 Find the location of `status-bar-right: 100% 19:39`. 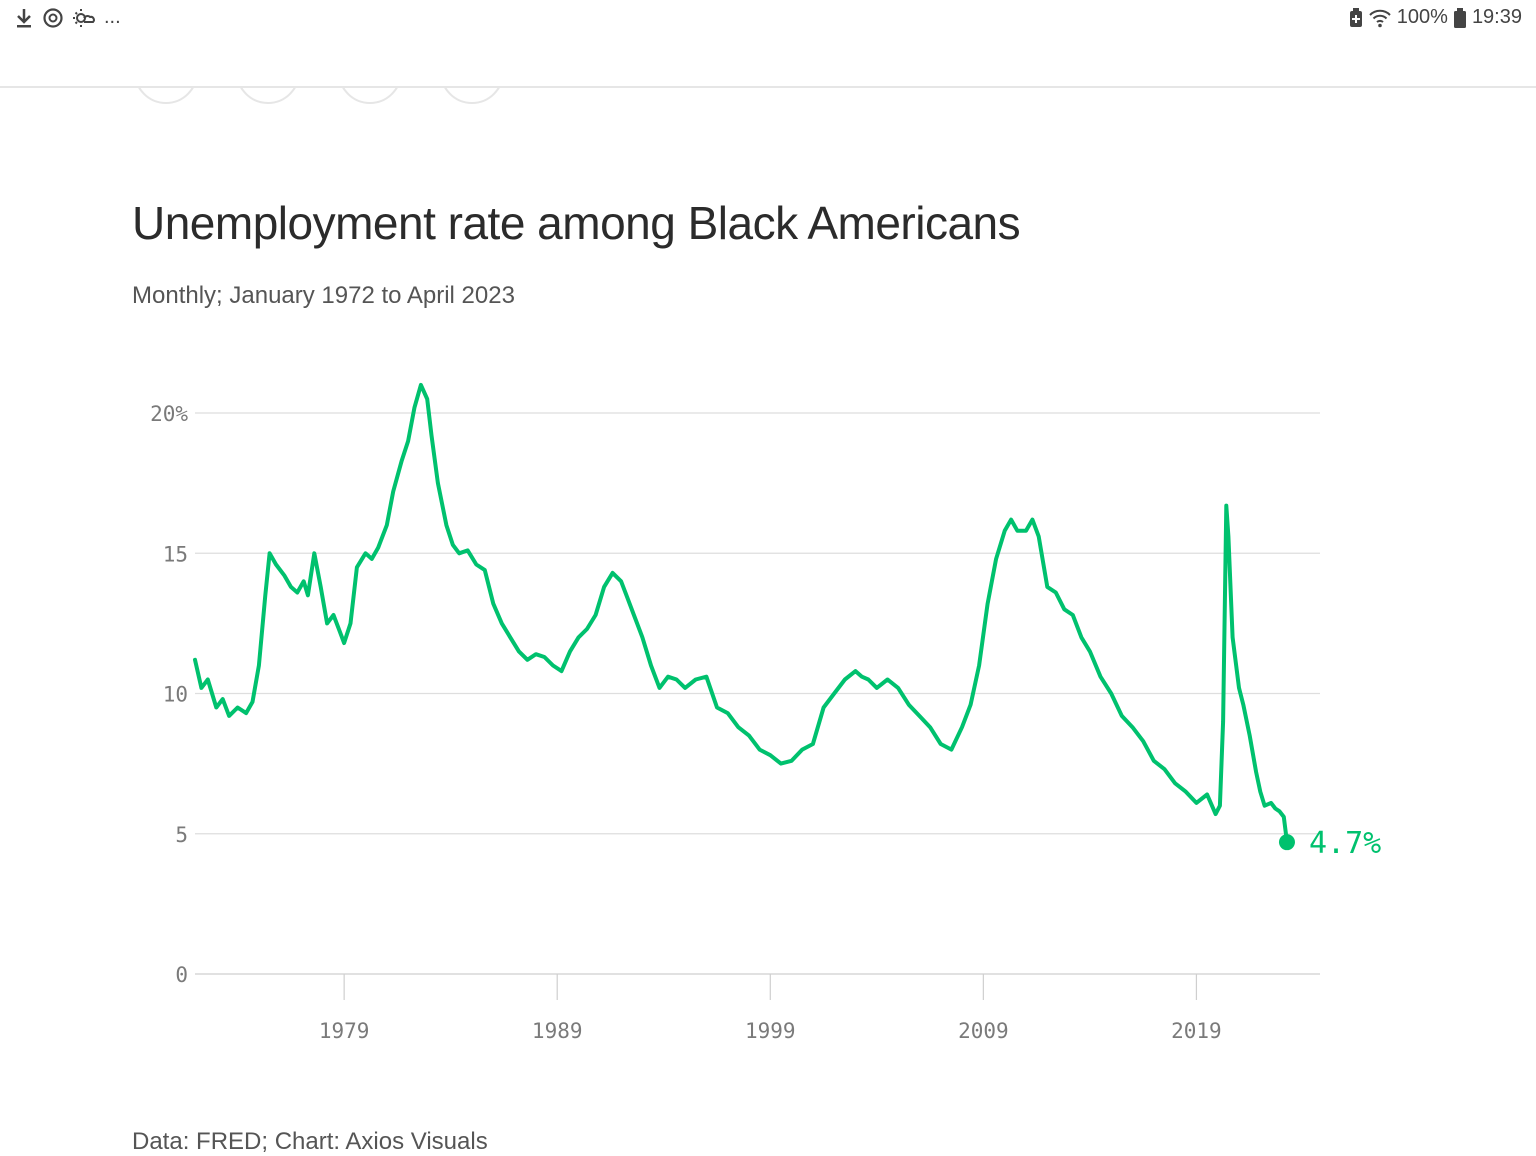

status-bar-right: 100% 19:39 is located at coordinates (1435, 17).